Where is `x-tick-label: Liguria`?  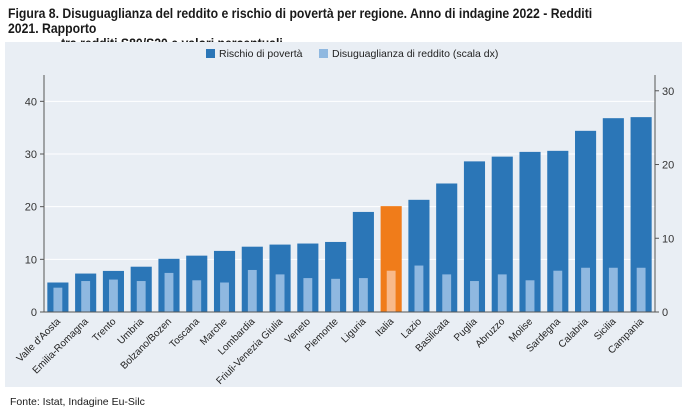 x-tick-label: Liguria is located at coordinates (353, 330).